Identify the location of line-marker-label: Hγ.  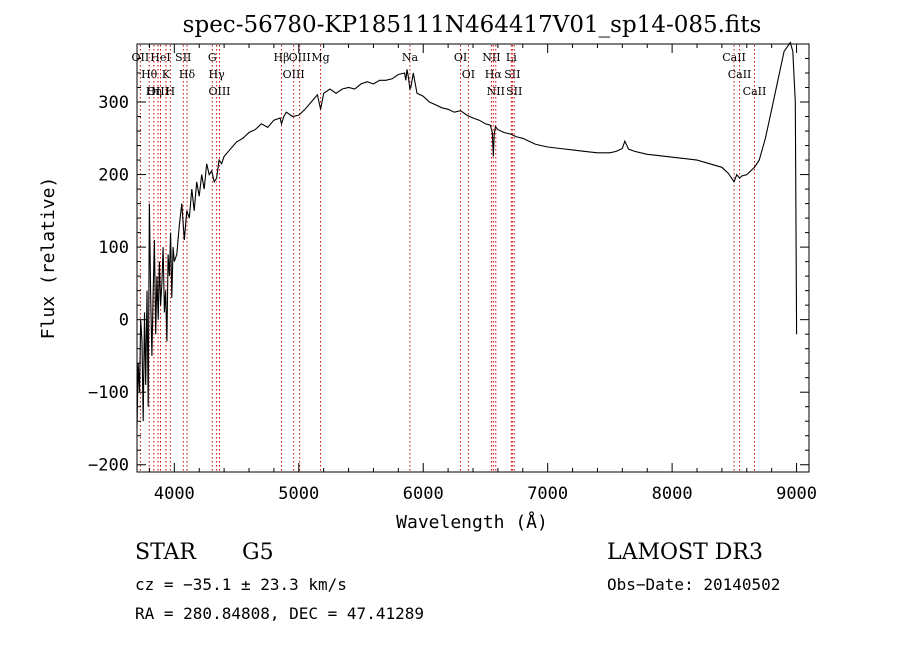
(217, 74).